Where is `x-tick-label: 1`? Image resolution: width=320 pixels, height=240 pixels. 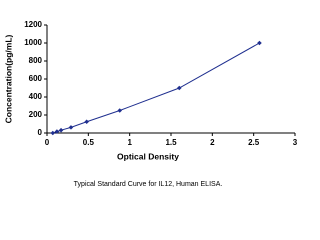 x-tick-label: 1 is located at coordinates (129, 142).